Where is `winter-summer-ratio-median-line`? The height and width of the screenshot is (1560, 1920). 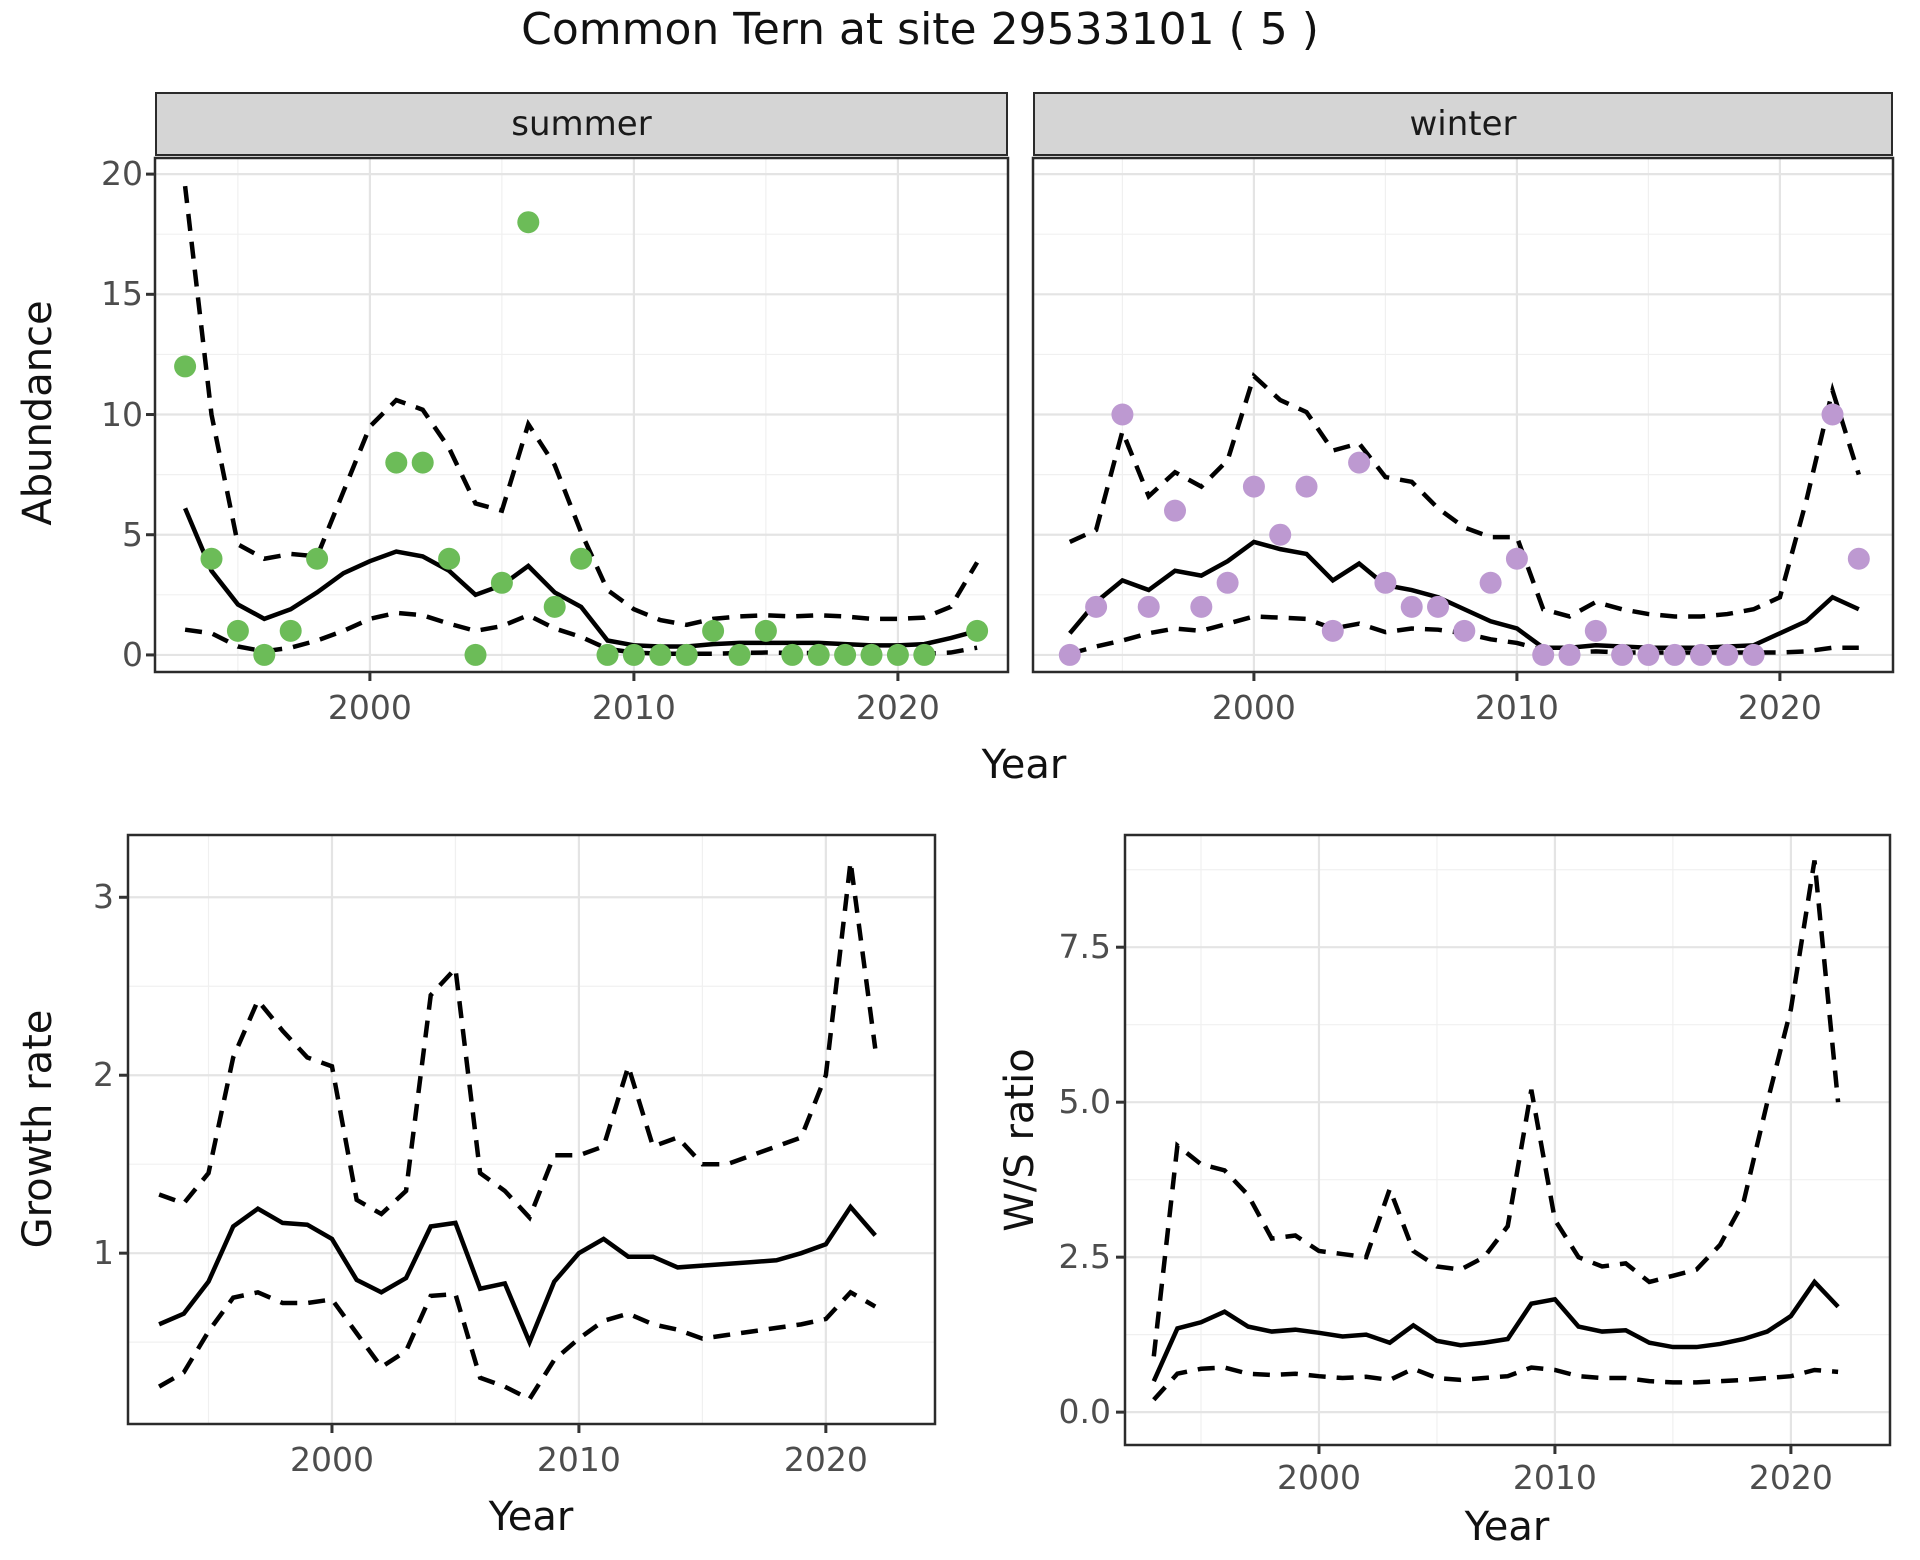
winter-summer-ratio-median-line is located at coordinates (1495, 1330).